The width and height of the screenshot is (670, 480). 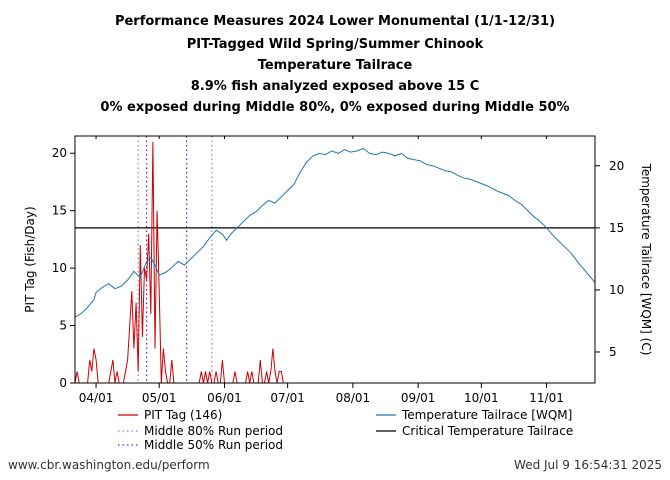 I want to click on y-right-tick-label: 5, so click(x=613, y=352).